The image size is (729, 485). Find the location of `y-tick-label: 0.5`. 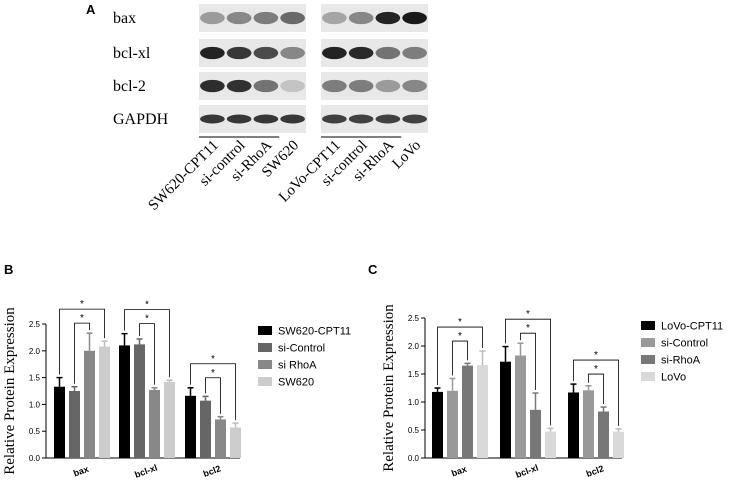

y-tick-label: 0.5 is located at coordinates (414, 430).